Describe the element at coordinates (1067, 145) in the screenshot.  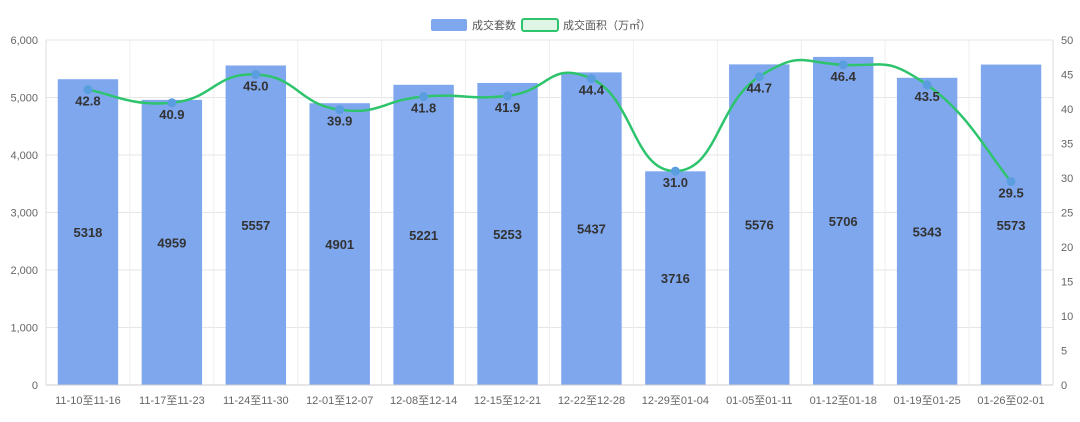
I see `right-axis-tick-label: 35` at that location.